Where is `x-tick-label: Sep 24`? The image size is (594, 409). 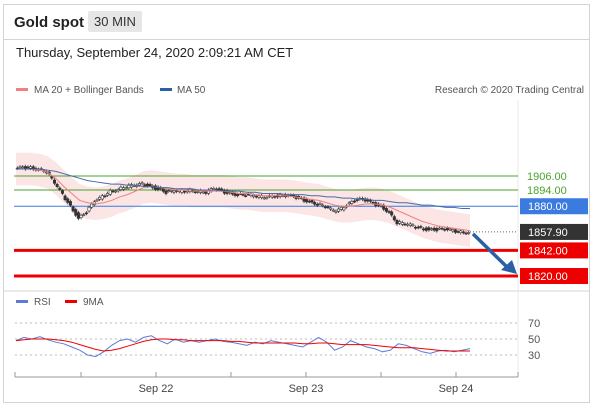 x-tick-label: Sep 24 is located at coordinates (456, 389).